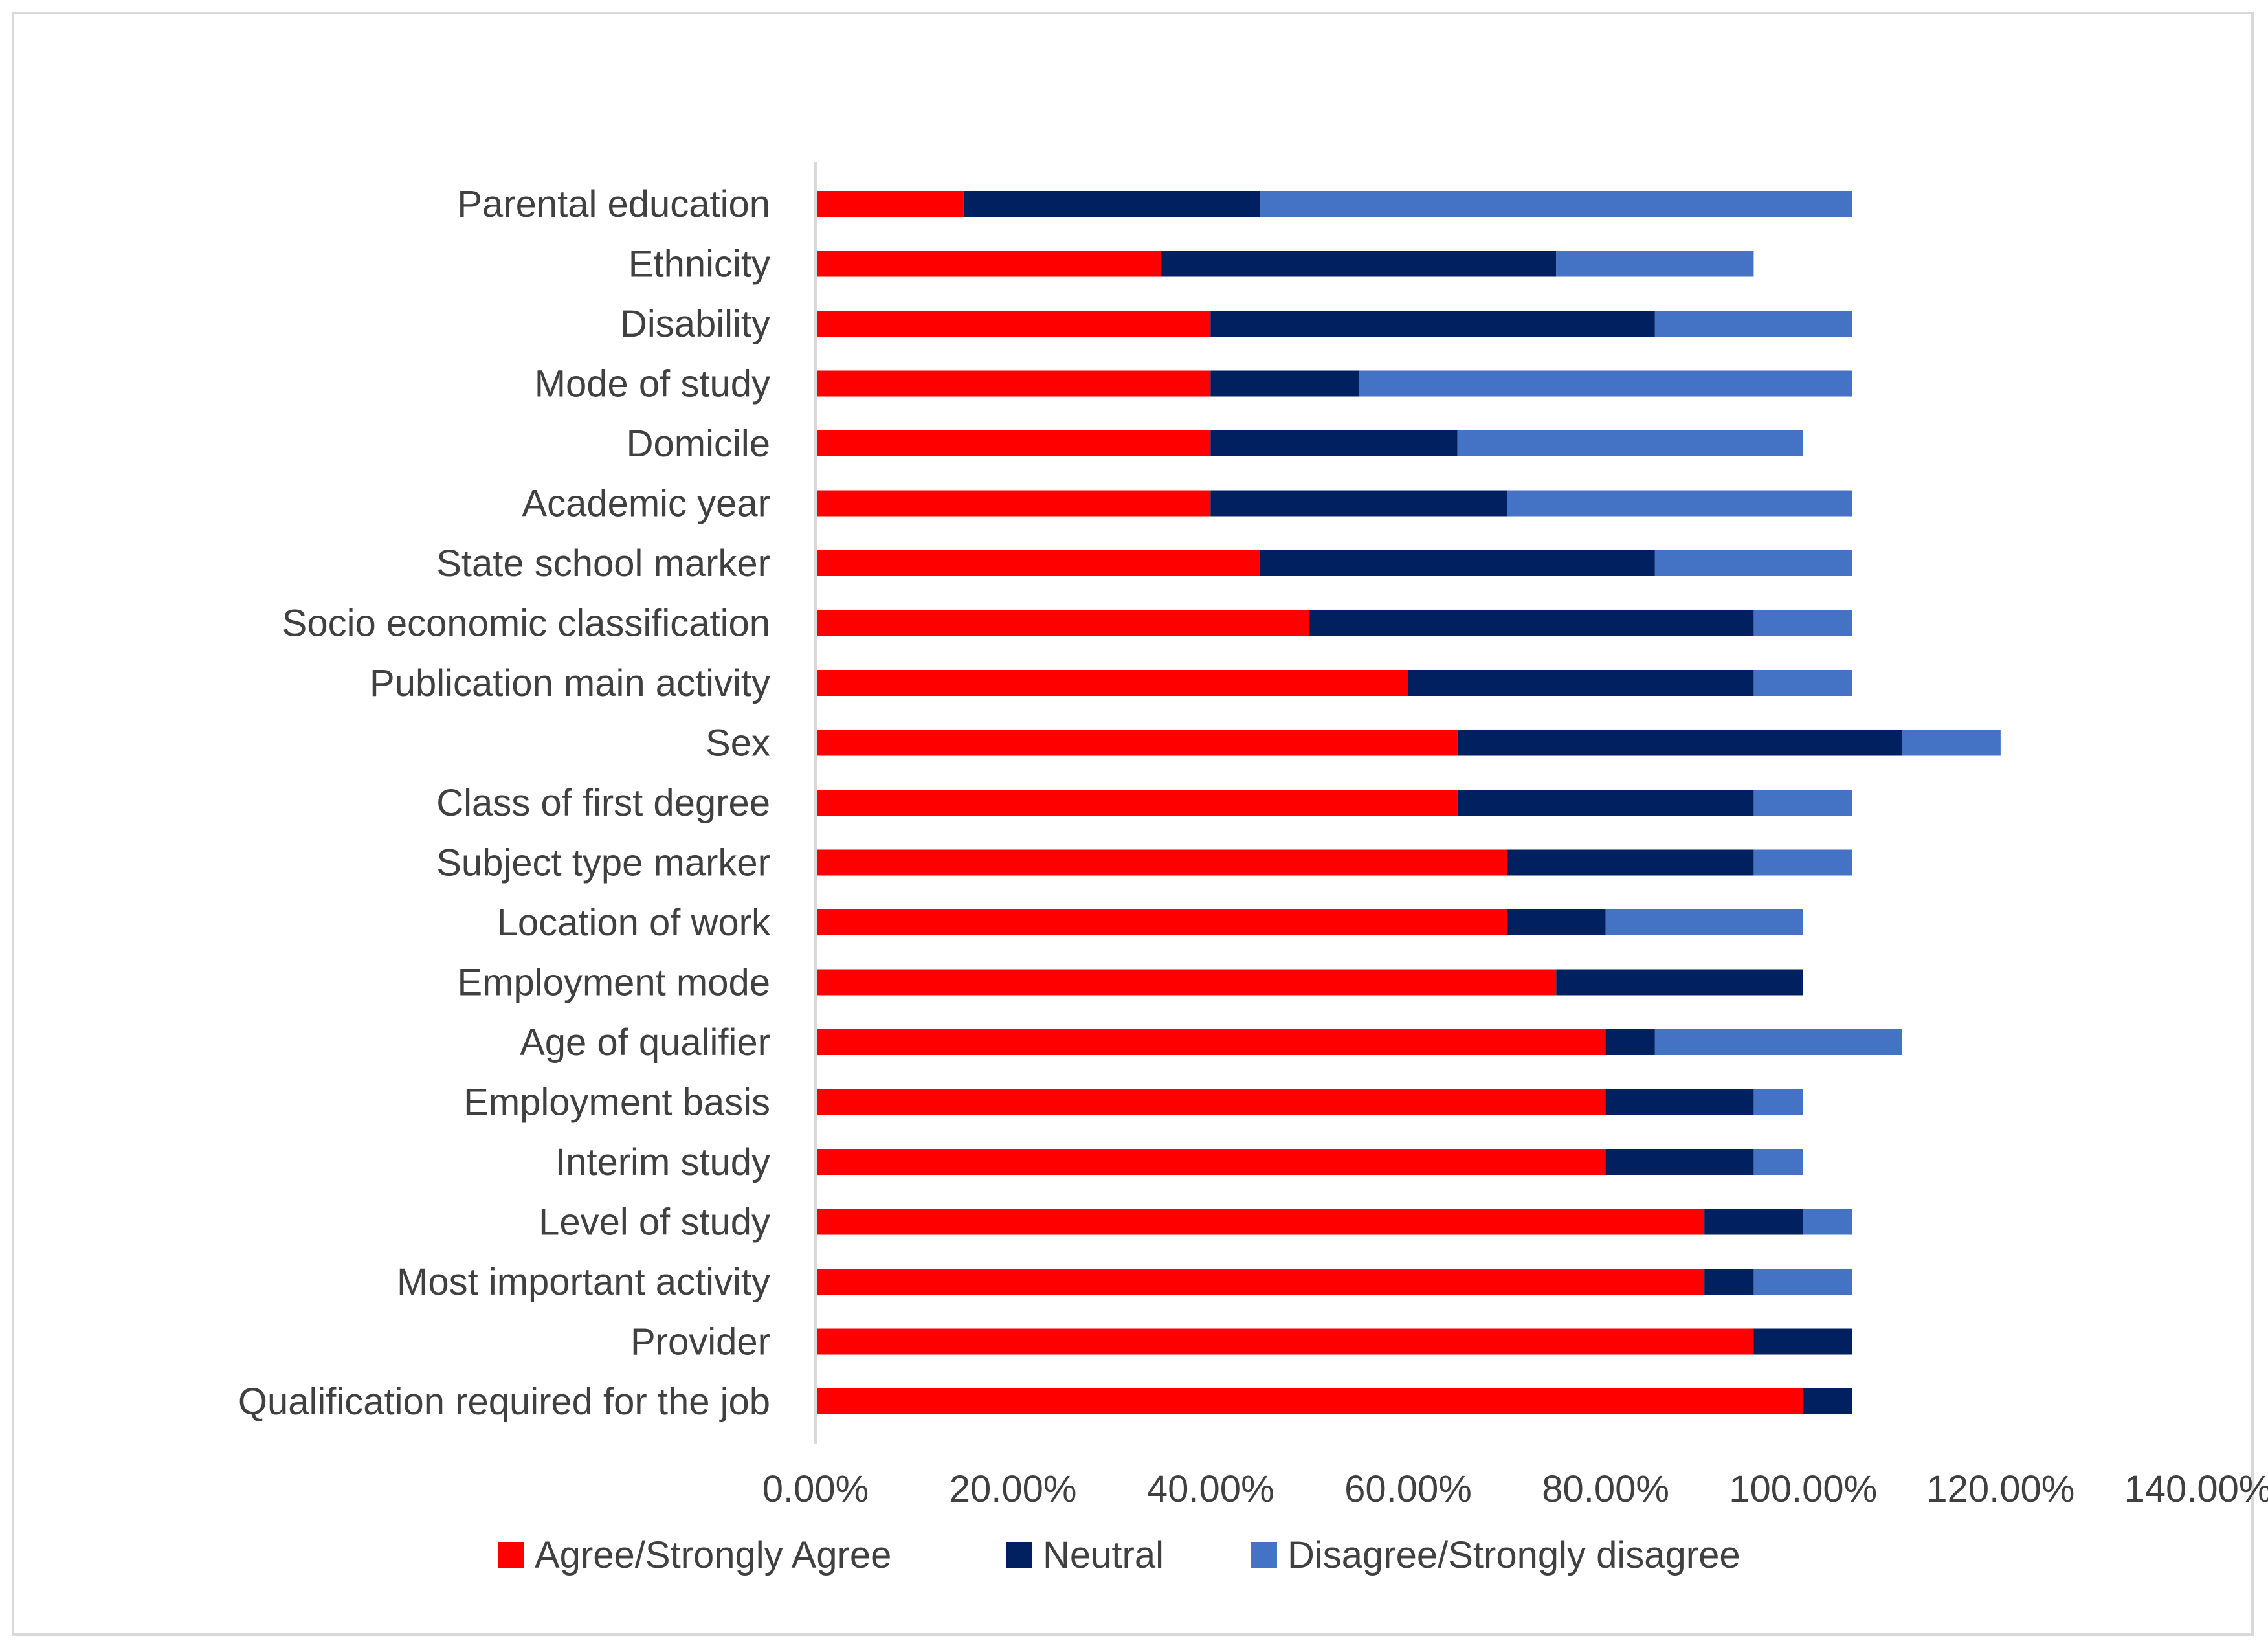 This screenshot has height=1650, width=2268. What do you see at coordinates (1285, 1342) in the screenshot?
I see `bar-provider-agree-strongly-agree` at bounding box center [1285, 1342].